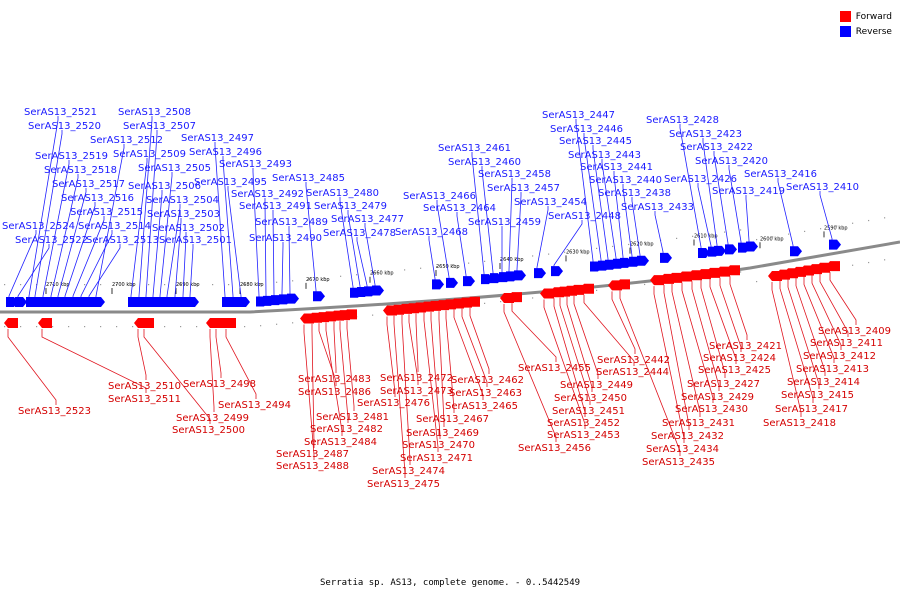 The image size is (900, 600). Describe the element at coordinates (780, 174) in the screenshot. I see `reverse-gene-label: SerAS13_2416` at that location.